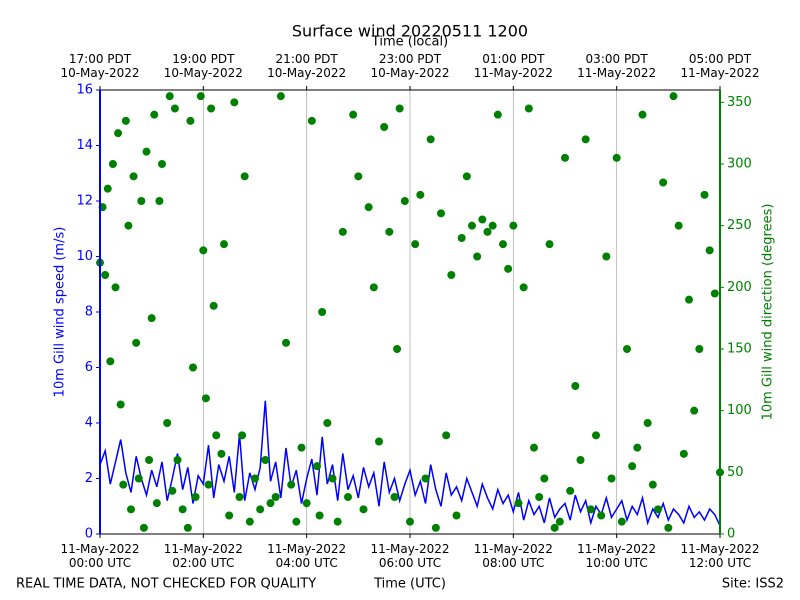 The width and height of the screenshot is (800, 600). What do you see at coordinates (617, 556) in the screenshot?
I see `x-tick-label: 11-May-2022 10:00 UTC` at bounding box center [617, 556].